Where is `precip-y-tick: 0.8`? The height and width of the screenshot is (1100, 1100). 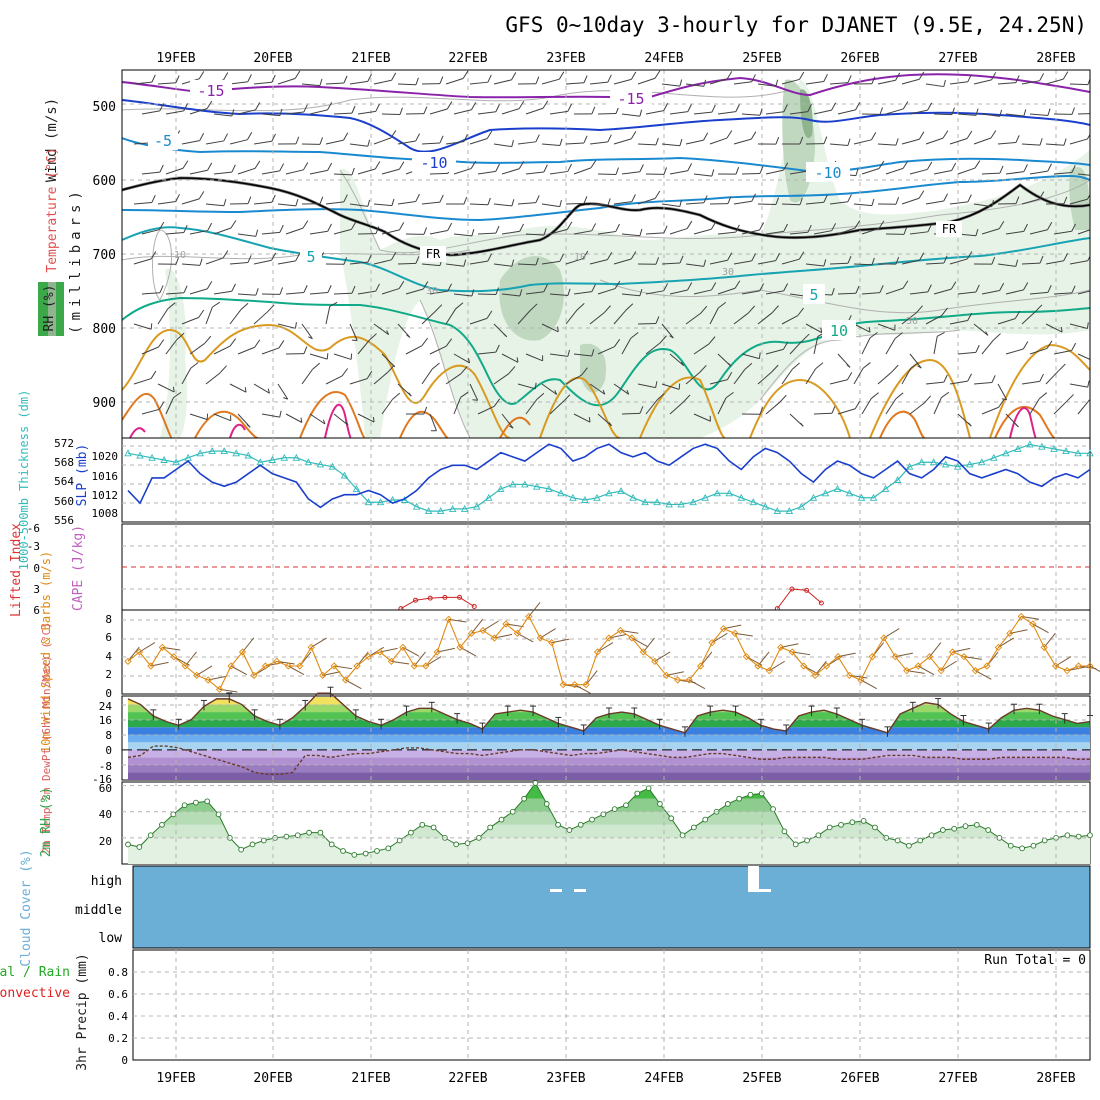
precip-y-tick: 0.8 is located at coordinates (118, 972).